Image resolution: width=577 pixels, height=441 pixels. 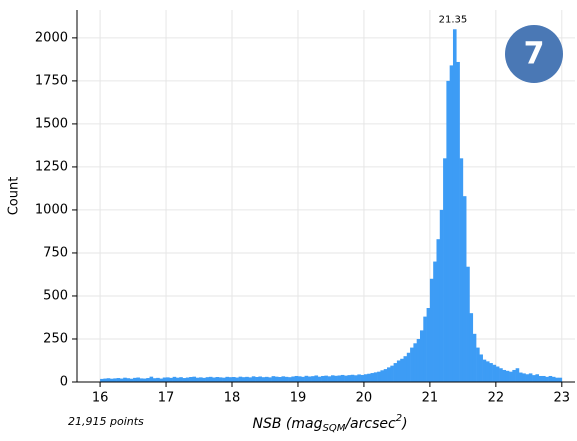 What do you see at coordinates (404, 424) in the screenshot?
I see `x-label-part: )` at bounding box center [404, 424].